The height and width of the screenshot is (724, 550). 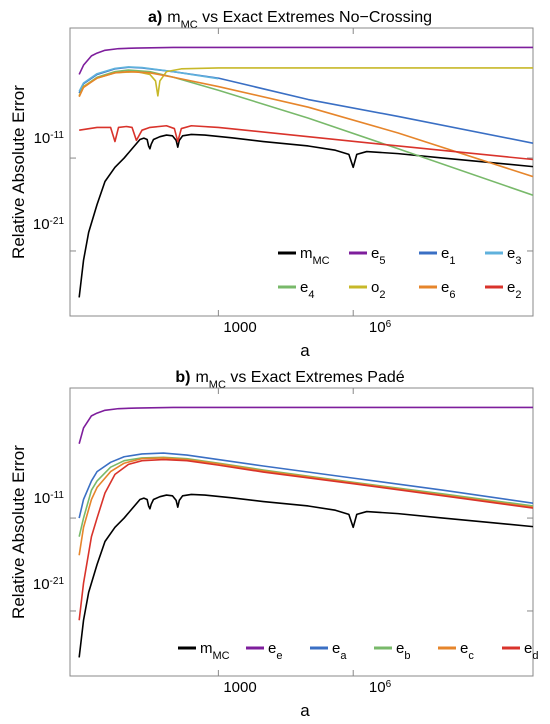 I want to click on panel-b-legend-item-ee: ee, so click(x=264, y=651).